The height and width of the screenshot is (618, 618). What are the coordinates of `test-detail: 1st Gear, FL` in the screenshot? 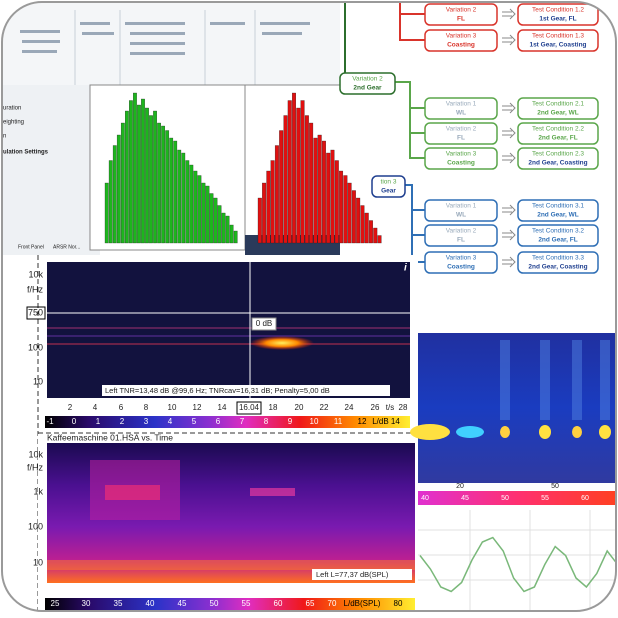 It's located at (557, 19).